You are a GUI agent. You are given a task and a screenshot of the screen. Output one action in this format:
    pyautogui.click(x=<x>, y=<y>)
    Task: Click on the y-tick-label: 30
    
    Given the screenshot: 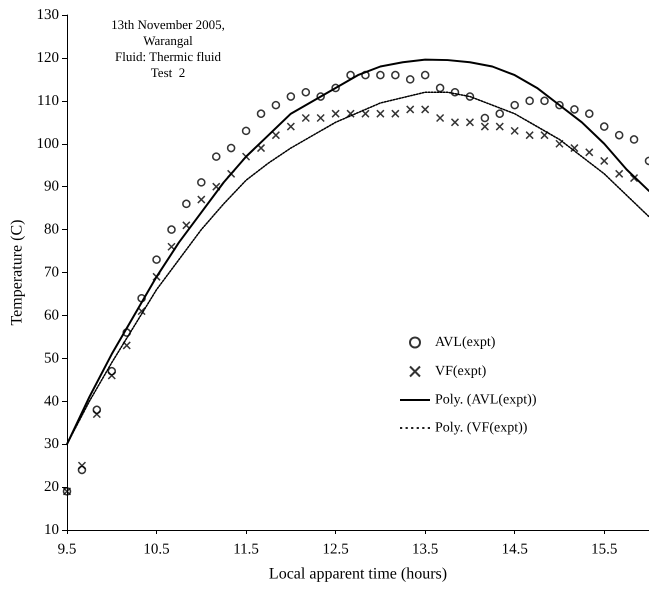 What is the action you would take?
    pyautogui.click(x=51, y=444)
    